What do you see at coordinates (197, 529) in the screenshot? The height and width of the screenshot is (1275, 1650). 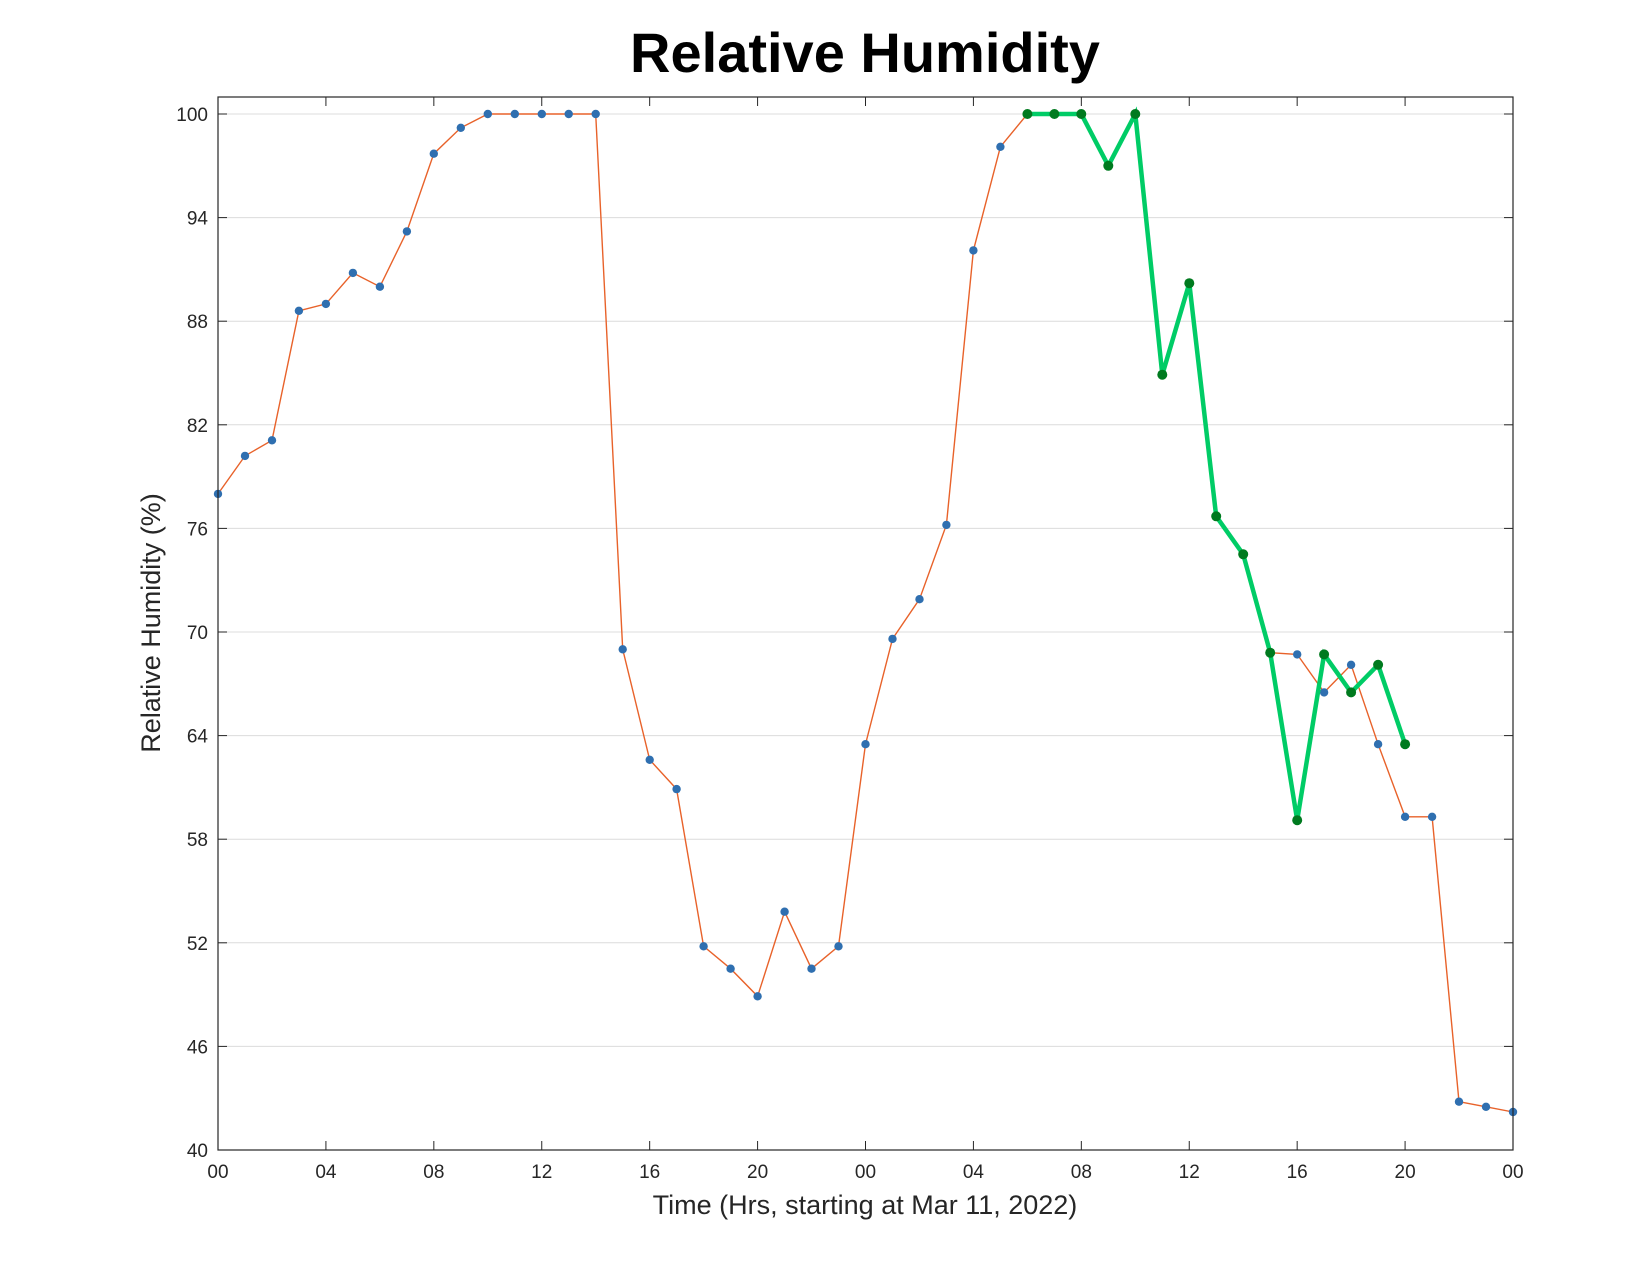 I see `y-tick-label: 76` at bounding box center [197, 529].